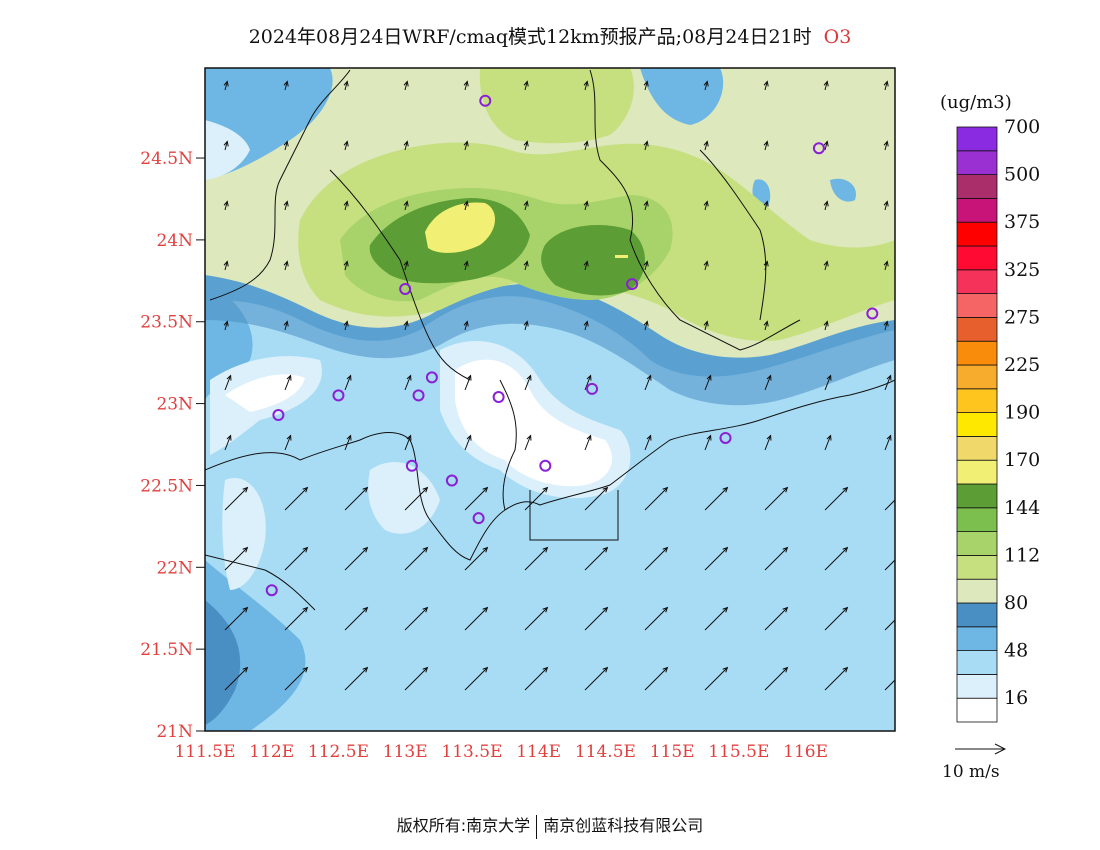 Image resolution: width=1100 pixels, height=850 pixels. I want to click on lat-tick-label: 21N, so click(174, 732).